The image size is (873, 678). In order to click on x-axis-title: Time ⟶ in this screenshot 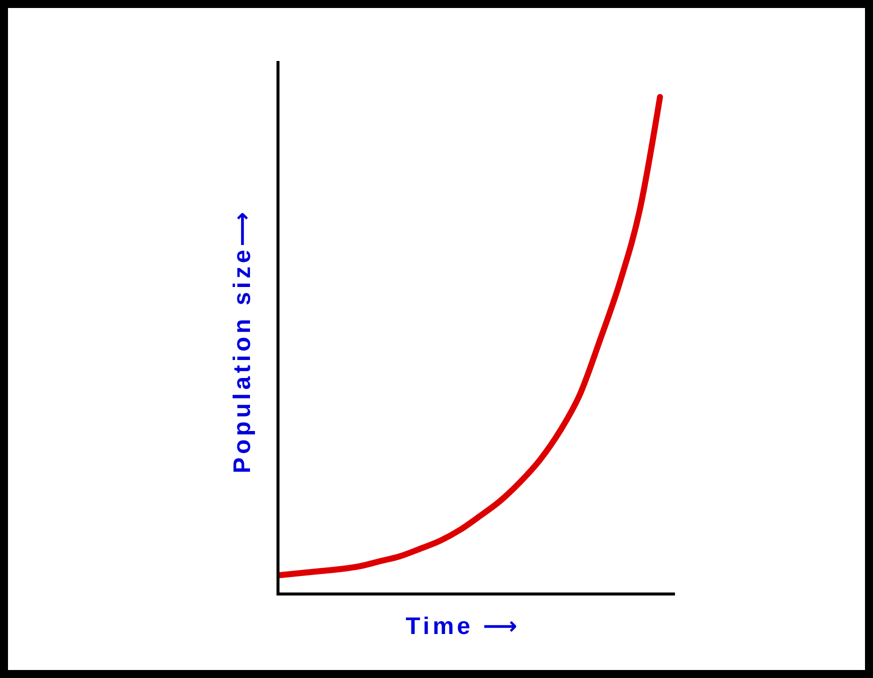, I will do `click(463, 626)`.